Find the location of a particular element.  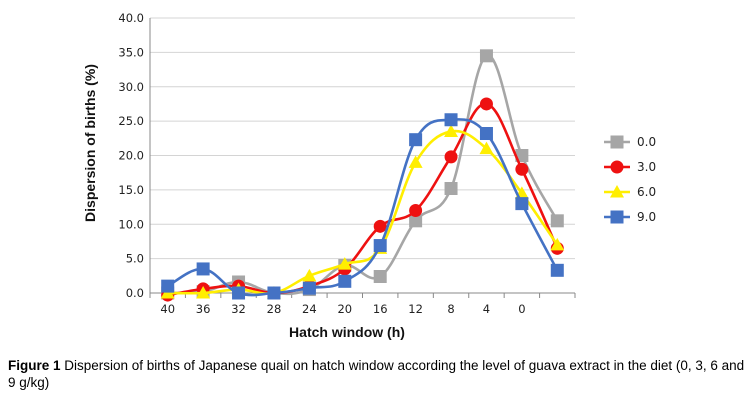

legend-item: 6.0 is located at coordinates (630, 192).